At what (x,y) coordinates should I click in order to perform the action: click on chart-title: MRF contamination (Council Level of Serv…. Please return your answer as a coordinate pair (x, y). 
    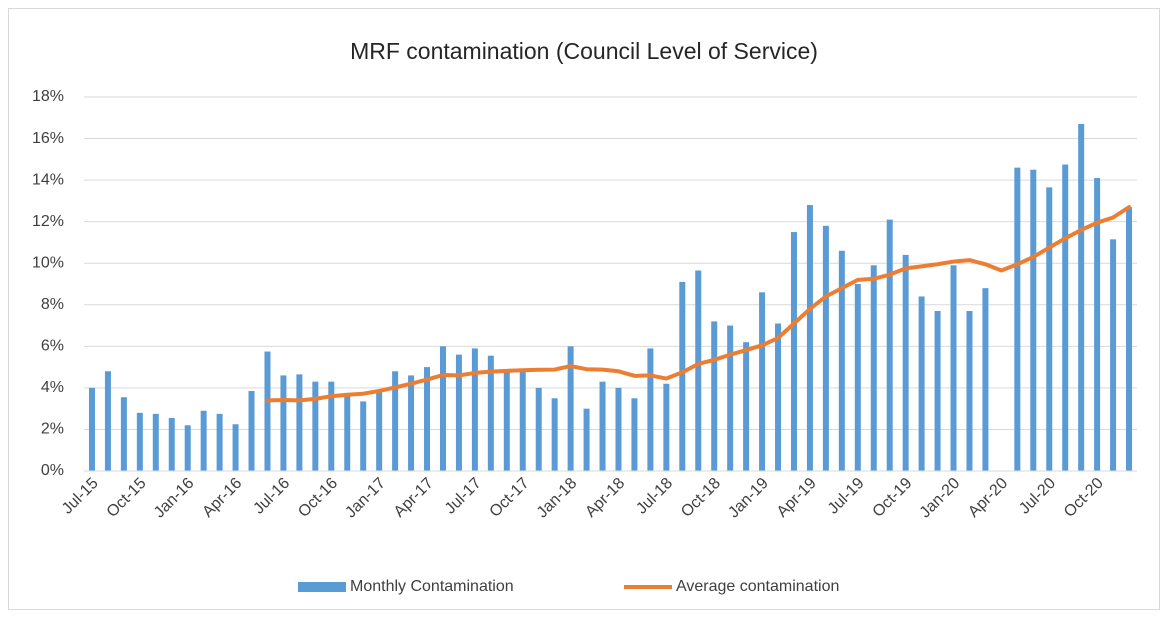
    Looking at the image, I should click on (584, 51).